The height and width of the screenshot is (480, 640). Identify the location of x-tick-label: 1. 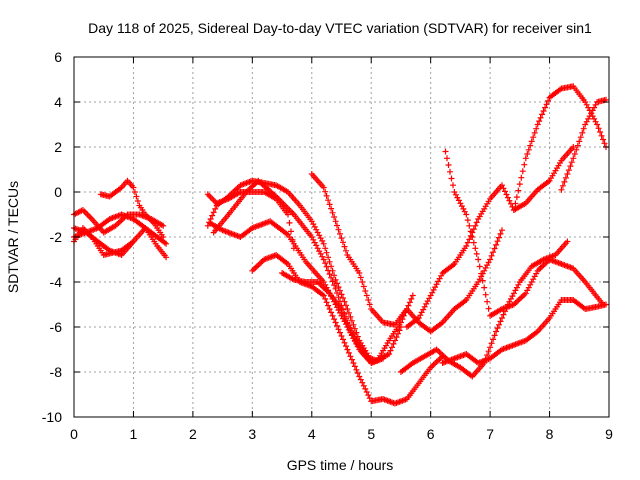
(134, 434).